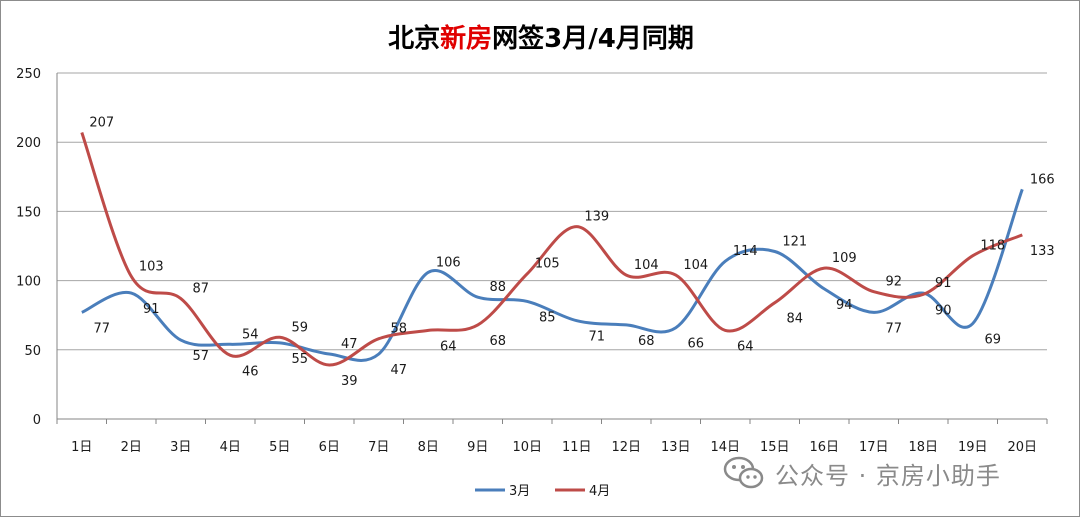 Image resolution: width=1080 pixels, height=517 pixels. I want to click on data-label-march: 66, so click(695, 344).